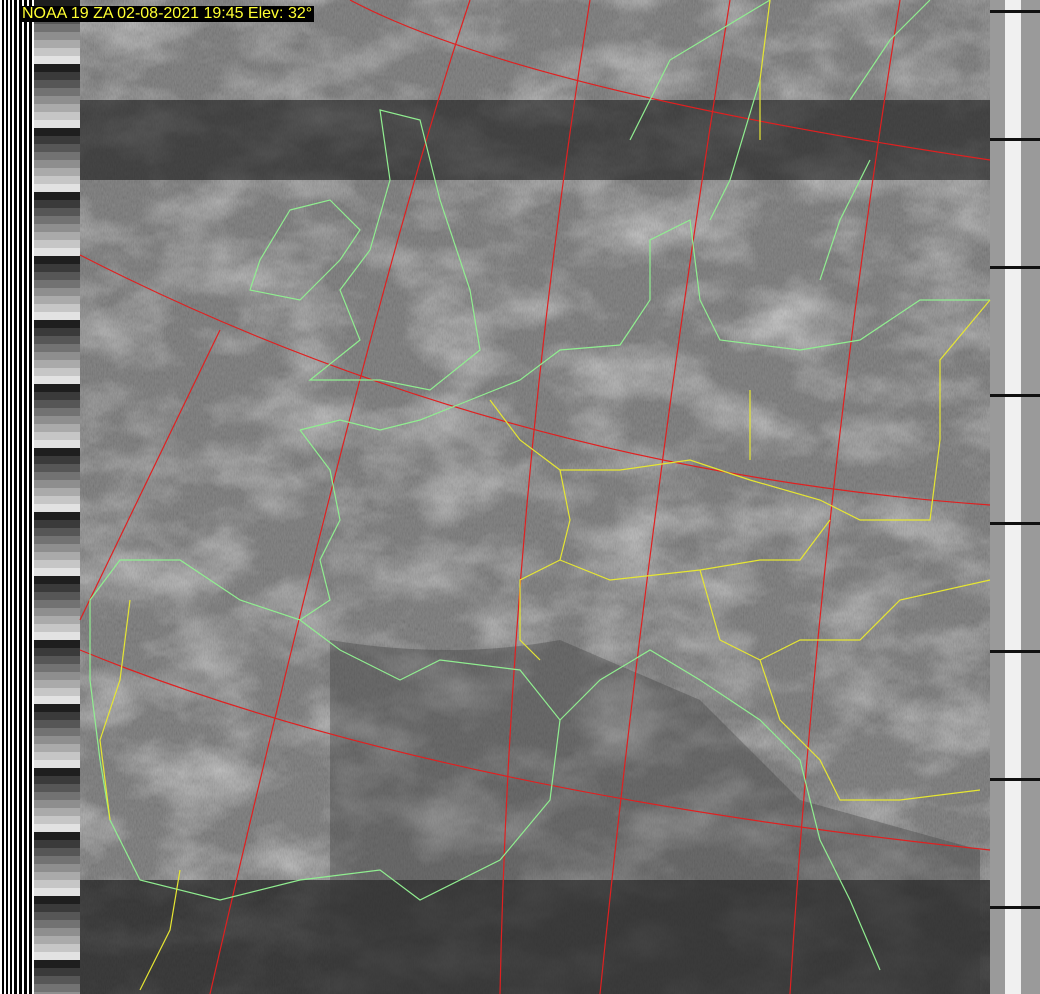 This screenshot has width=1040, height=994. What do you see at coordinates (1013, 497) in the screenshot?
I see `telemetry-stripe` at bounding box center [1013, 497].